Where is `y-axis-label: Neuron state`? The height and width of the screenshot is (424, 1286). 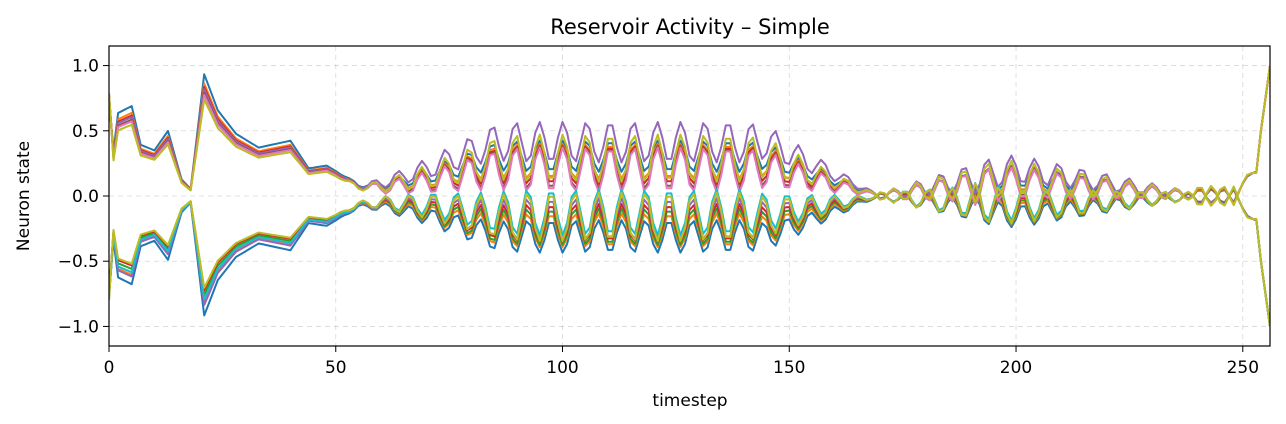 y-axis-label: Neuron state is located at coordinates (24, 196).